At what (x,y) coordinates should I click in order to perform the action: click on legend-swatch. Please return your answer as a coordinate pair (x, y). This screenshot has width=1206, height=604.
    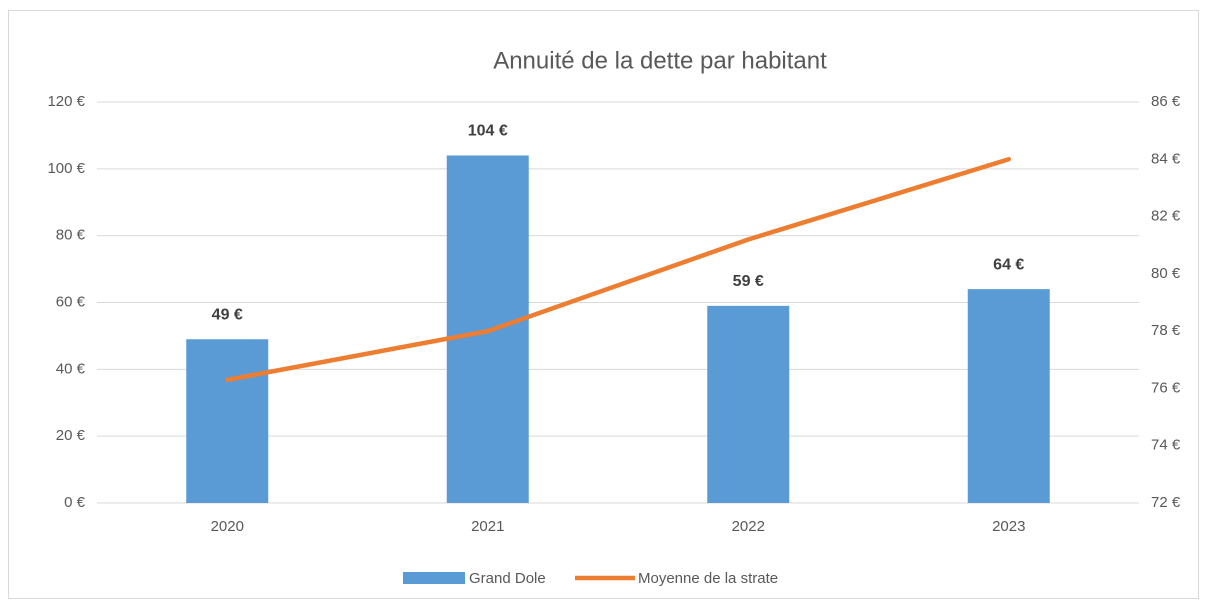
    Looking at the image, I should click on (434, 578).